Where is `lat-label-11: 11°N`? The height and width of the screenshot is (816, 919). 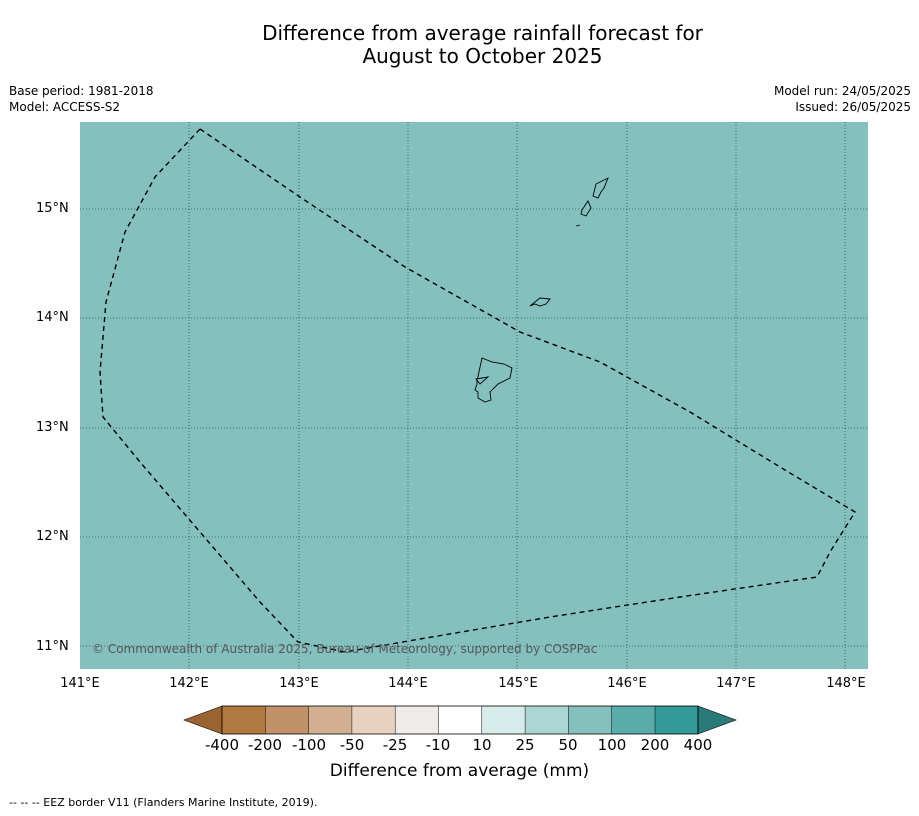
lat-label-11: 11°N is located at coordinates (52, 646).